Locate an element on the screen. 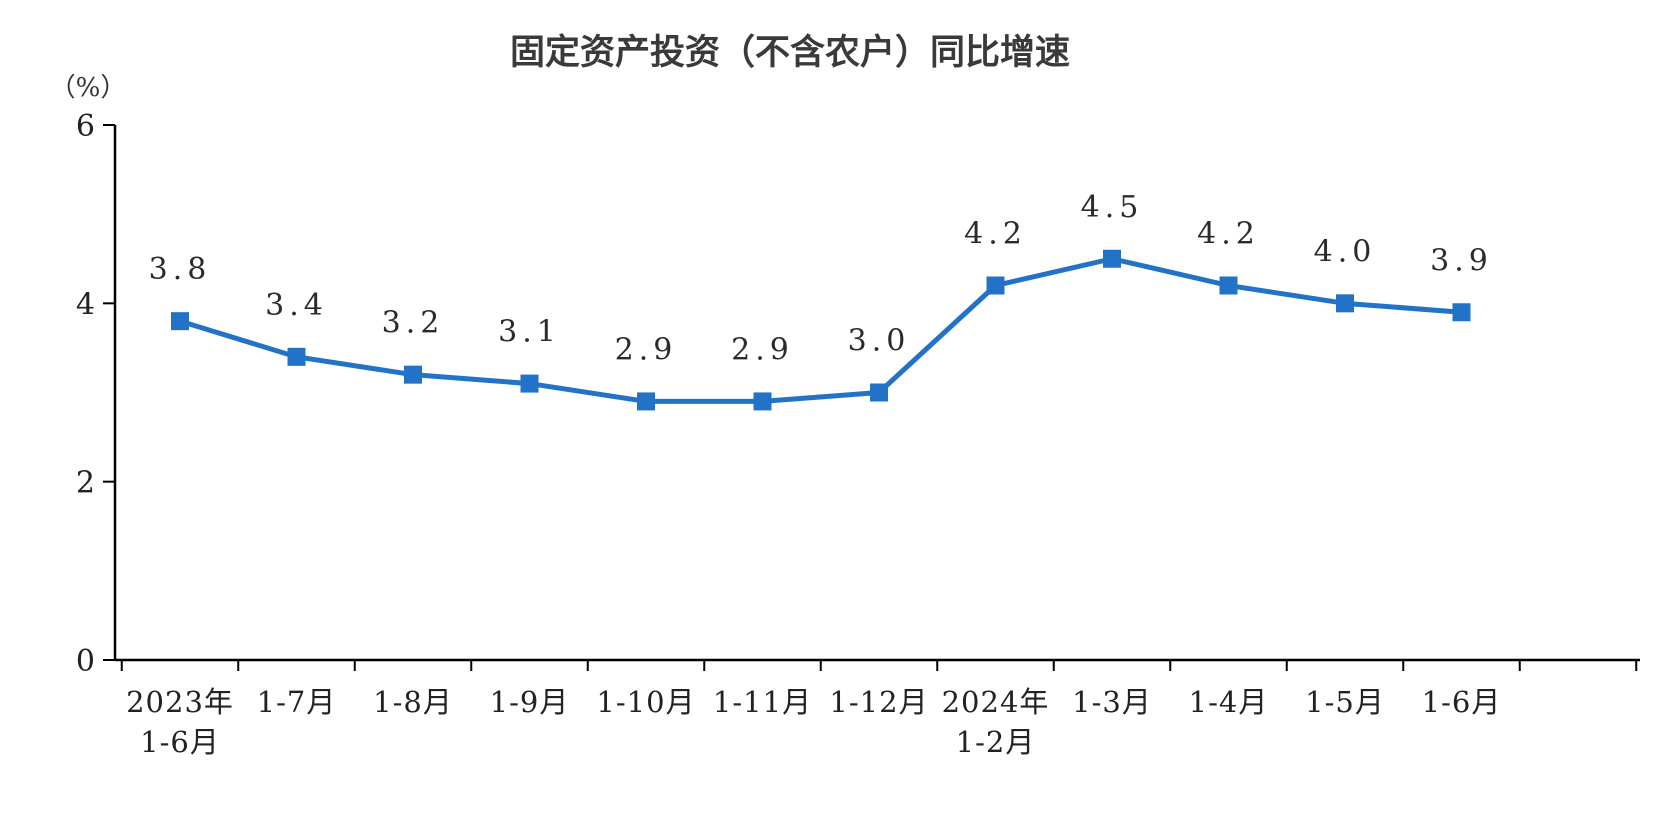 This screenshot has height=834, width=1663. x-tick-label: 1-5月 is located at coordinates (1345, 702).